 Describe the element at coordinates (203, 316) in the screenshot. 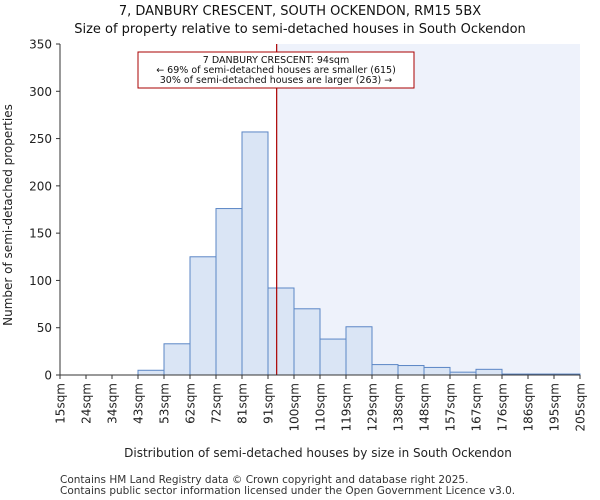

I see `bar-62sqm` at that location.